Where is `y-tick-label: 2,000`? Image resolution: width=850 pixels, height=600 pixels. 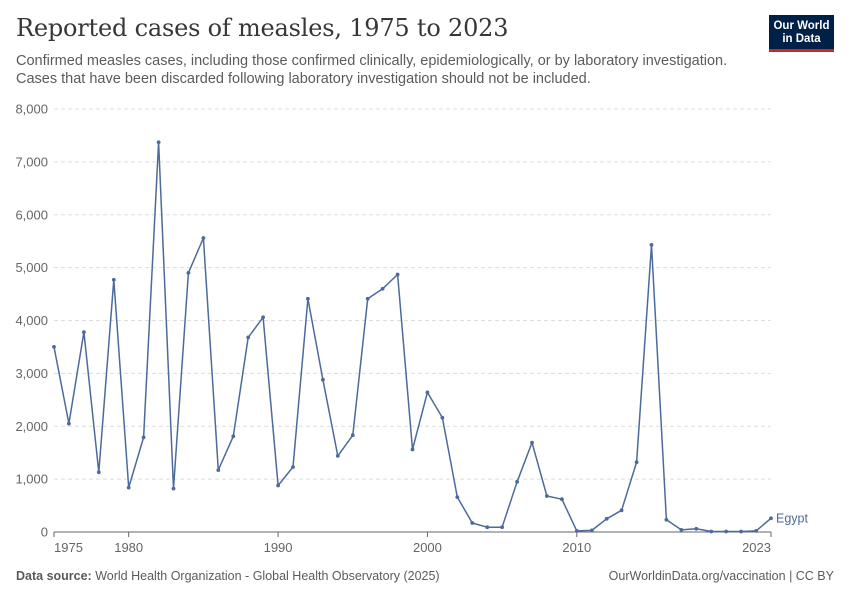
y-tick-label: 2,000 is located at coordinates (31, 426).